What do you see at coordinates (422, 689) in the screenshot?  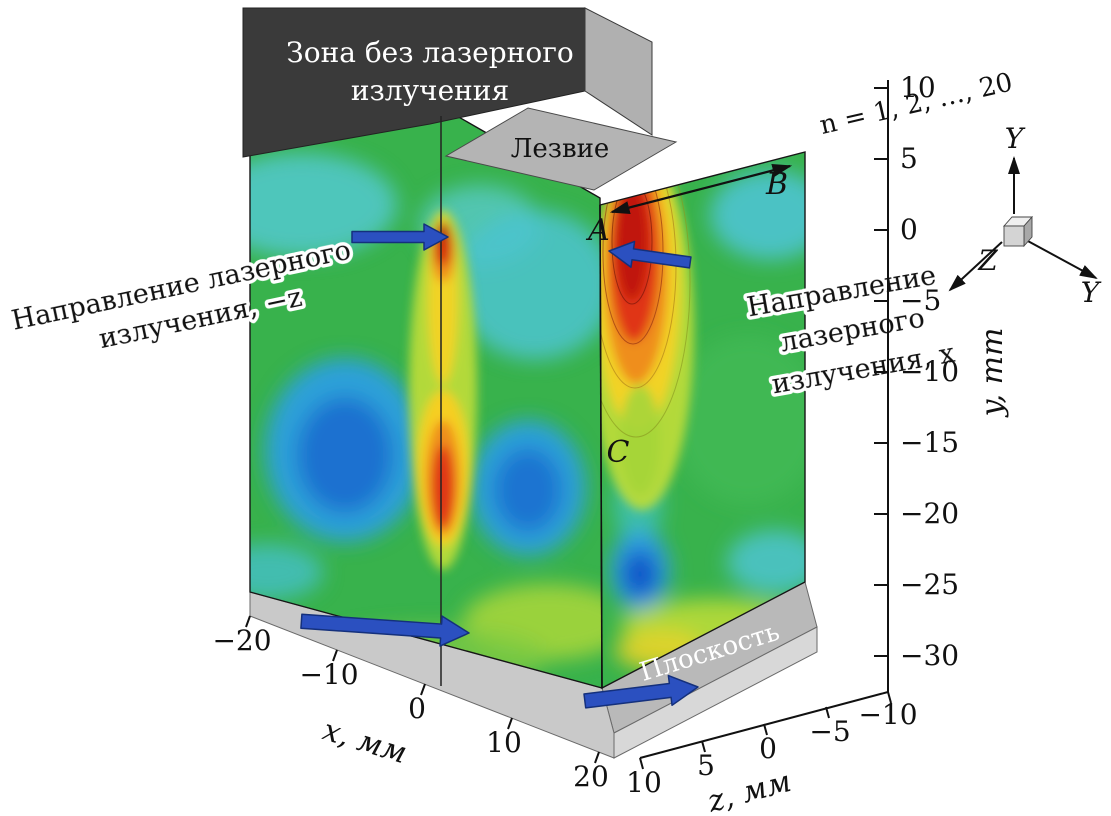 I see `x-axis-ticks` at bounding box center [422, 689].